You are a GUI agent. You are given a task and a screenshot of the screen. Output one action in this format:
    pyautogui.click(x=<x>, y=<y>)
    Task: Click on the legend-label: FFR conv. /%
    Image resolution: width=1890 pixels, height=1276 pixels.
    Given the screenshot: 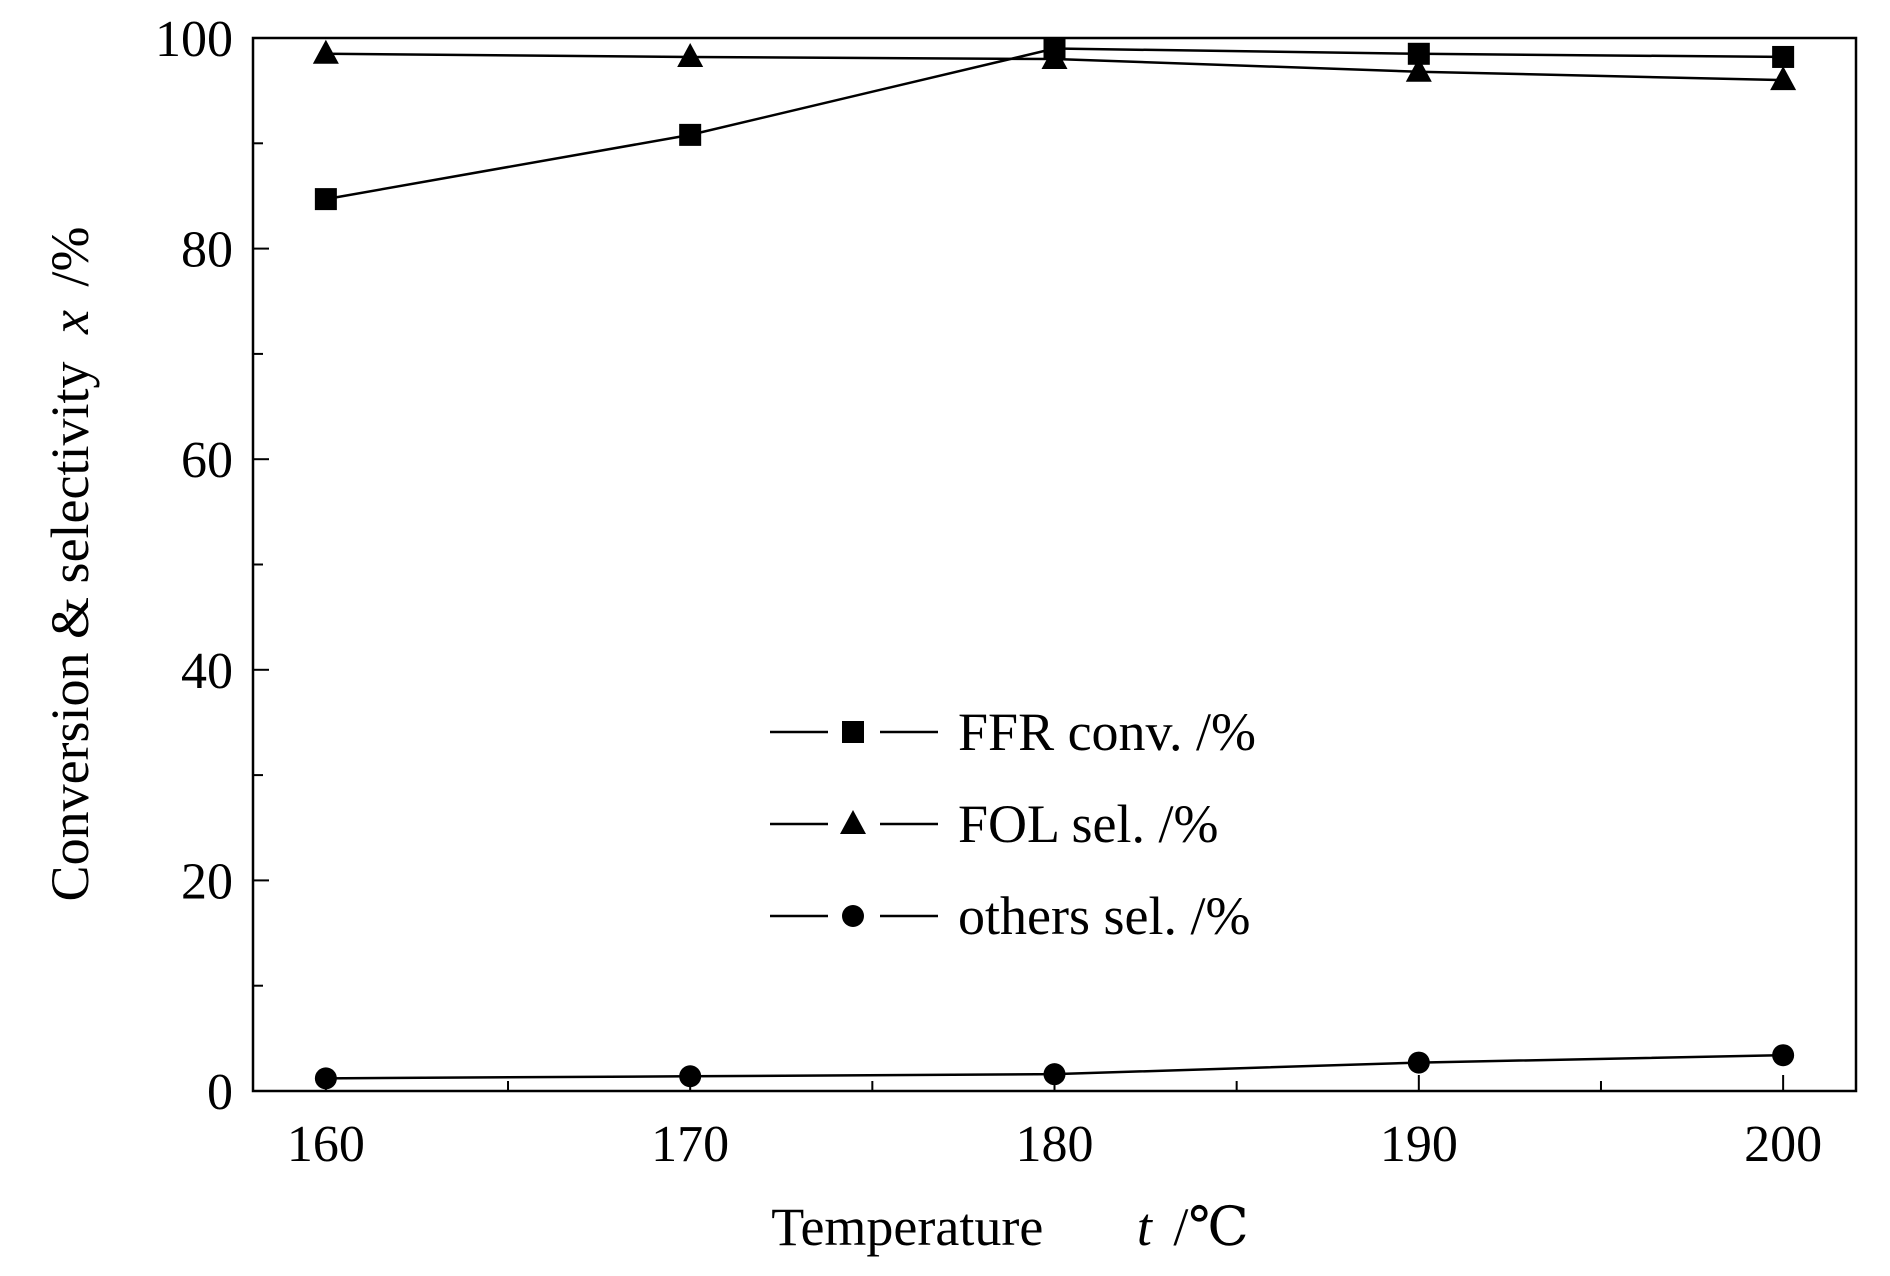 What is the action you would take?
    pyautogui.click(x=1107, y=732)
    